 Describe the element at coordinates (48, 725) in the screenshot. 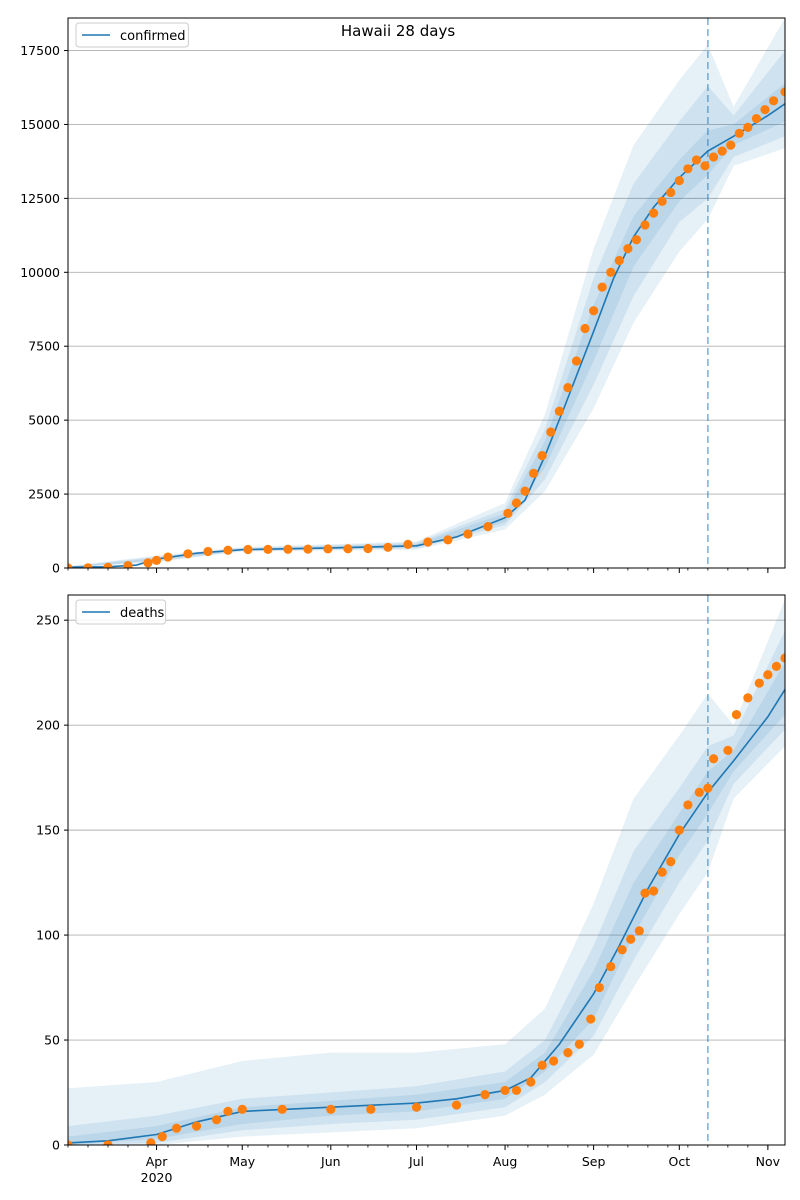

I see `y-tick-label: 200` at that location.